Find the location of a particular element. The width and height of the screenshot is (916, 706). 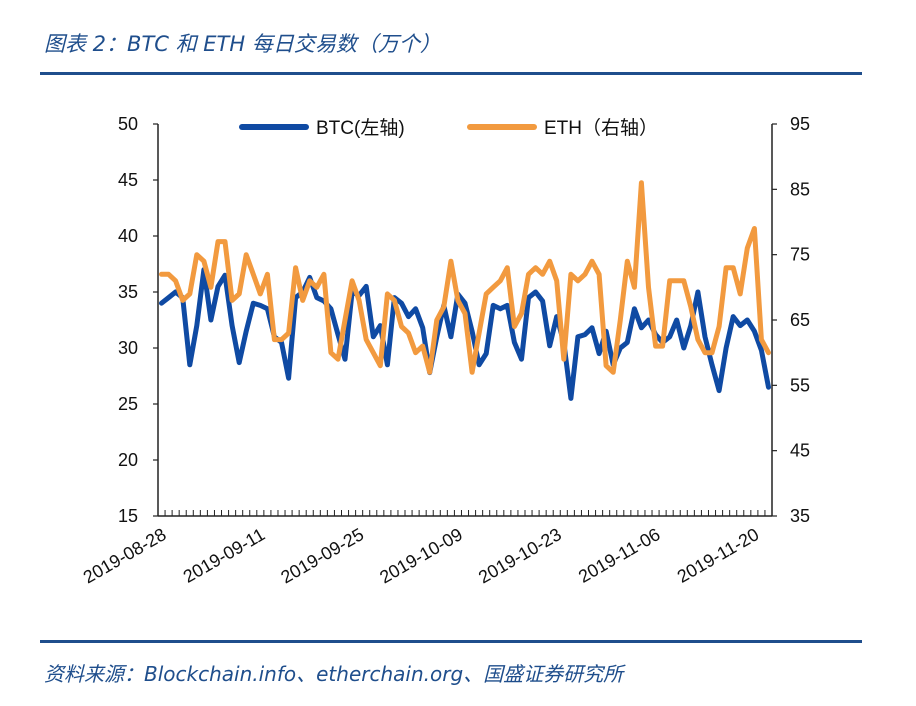

y-left-tick-label: 45 is located at coordinates (128, 180).